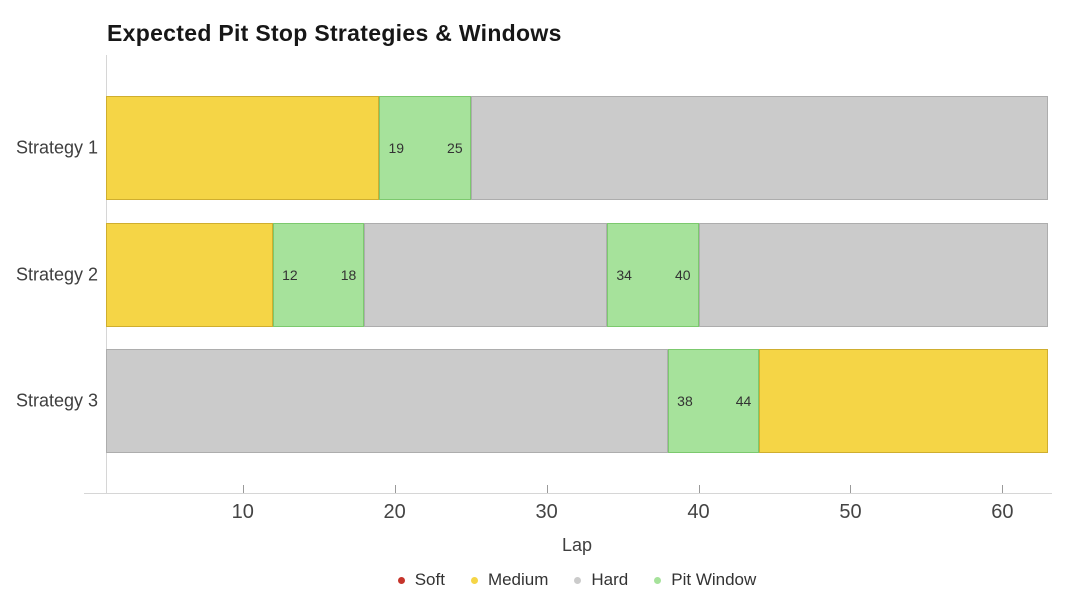 The width and height of the screenshot is (1074, 608). I want to click on legend-item-medium: Medium, so click(509, 580).